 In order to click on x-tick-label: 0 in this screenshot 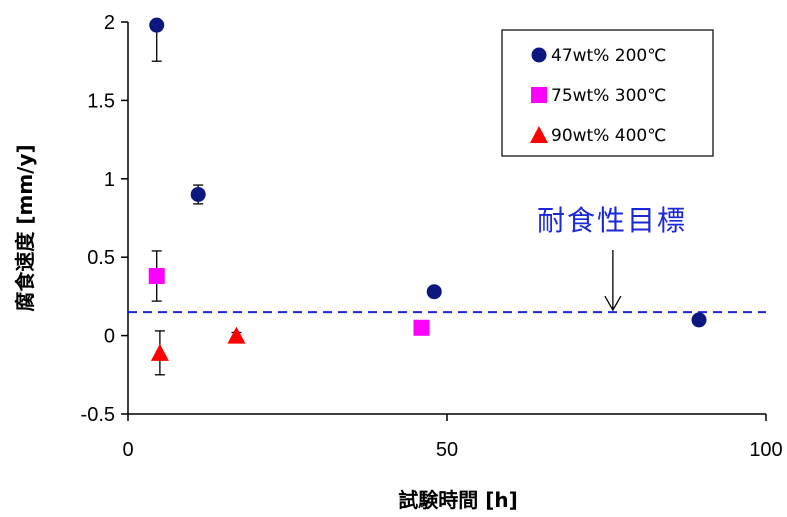, I will do `click(127, 450)`.